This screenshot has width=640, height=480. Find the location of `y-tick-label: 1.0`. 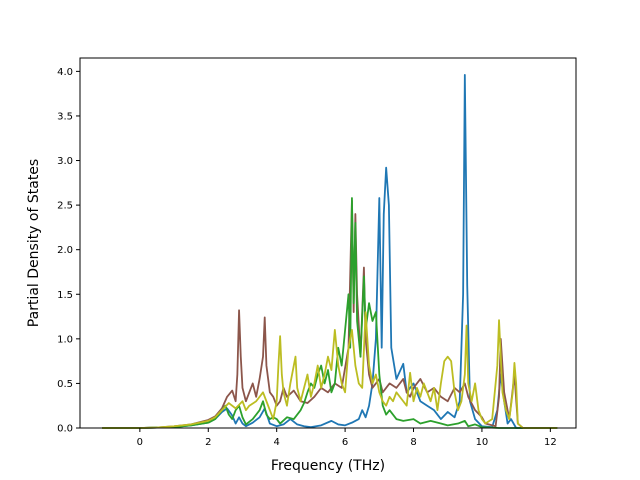

y-tick-label: 1.0 is located at coordinates (65, 339).